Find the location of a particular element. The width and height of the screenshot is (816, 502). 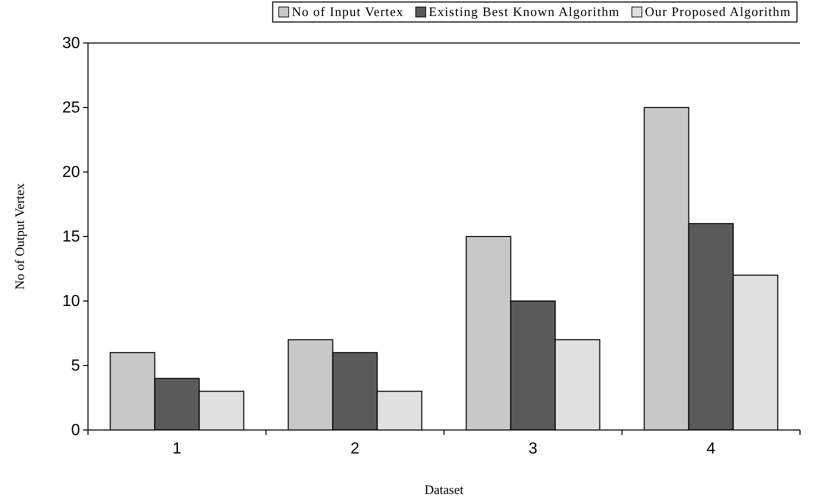

x-tick-label: 4 is located at coordinates (711, 449).